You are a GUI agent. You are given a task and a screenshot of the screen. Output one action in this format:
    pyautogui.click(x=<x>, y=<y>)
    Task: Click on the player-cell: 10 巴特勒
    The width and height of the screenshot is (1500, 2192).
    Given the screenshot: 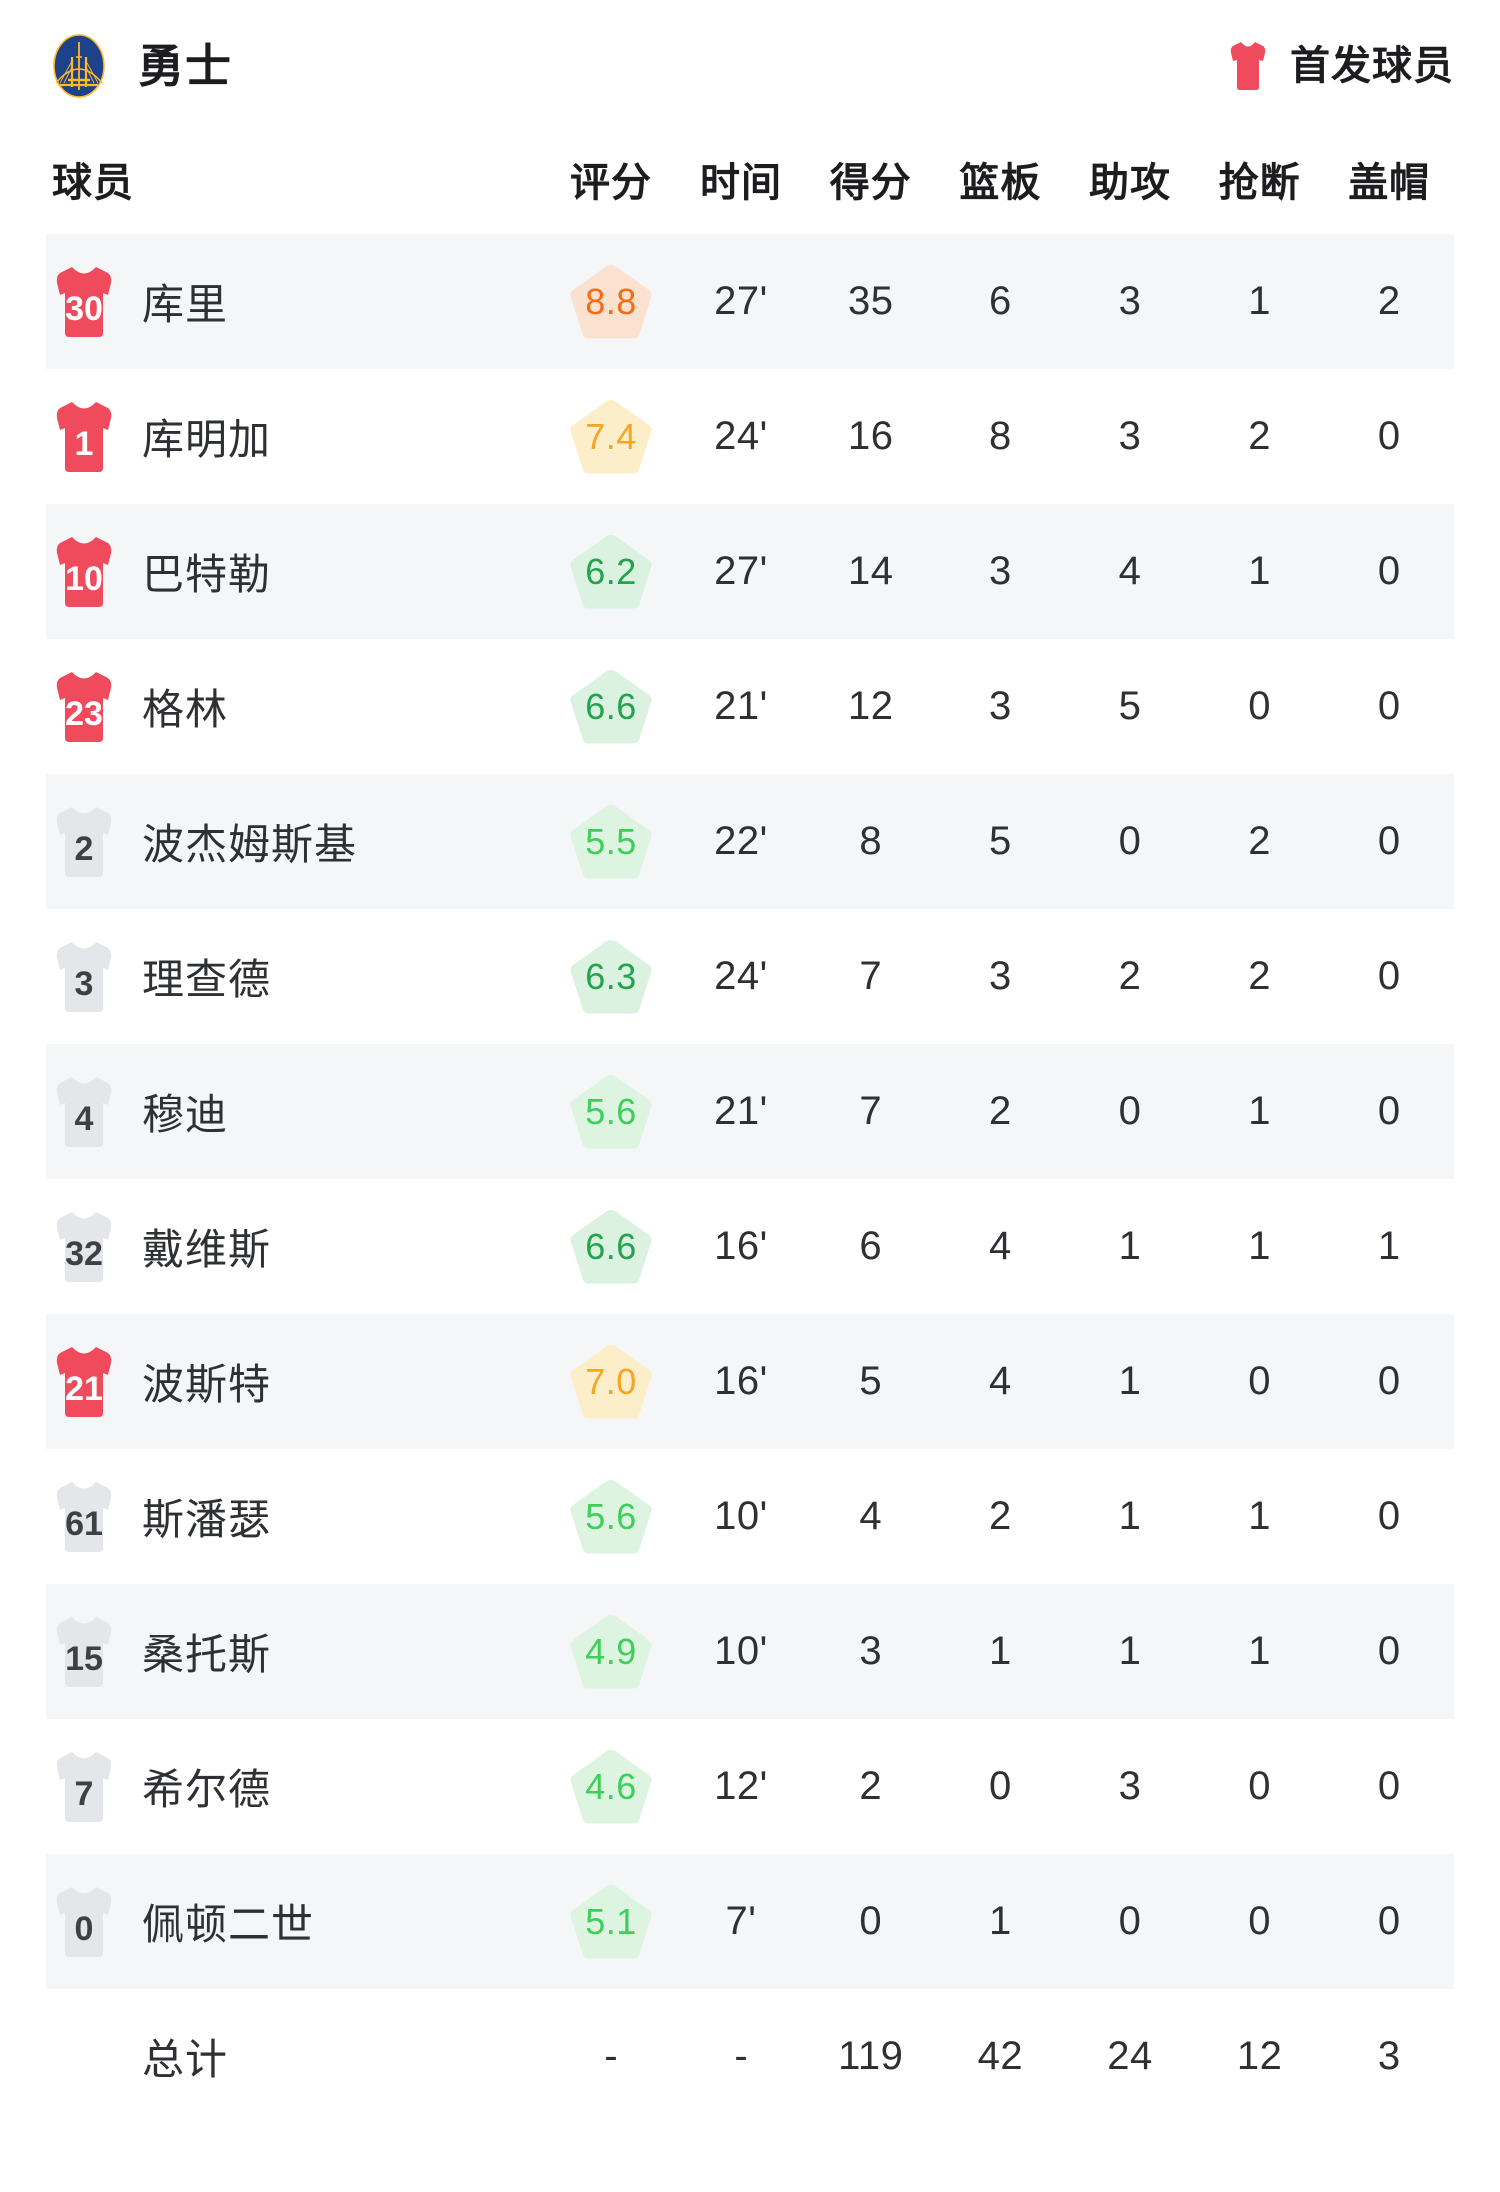 What is the action you would take?
    pyautogui.click(x=296, y=571)
    